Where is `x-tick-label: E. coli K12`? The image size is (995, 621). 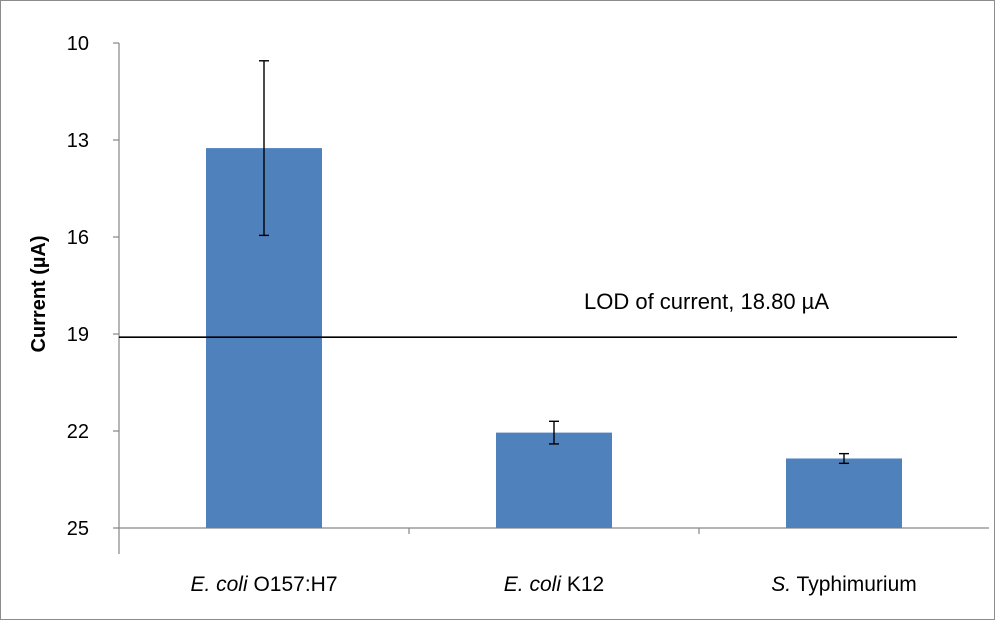
x-tick-label: E. coli K12 is located at coordinates (554, 584).